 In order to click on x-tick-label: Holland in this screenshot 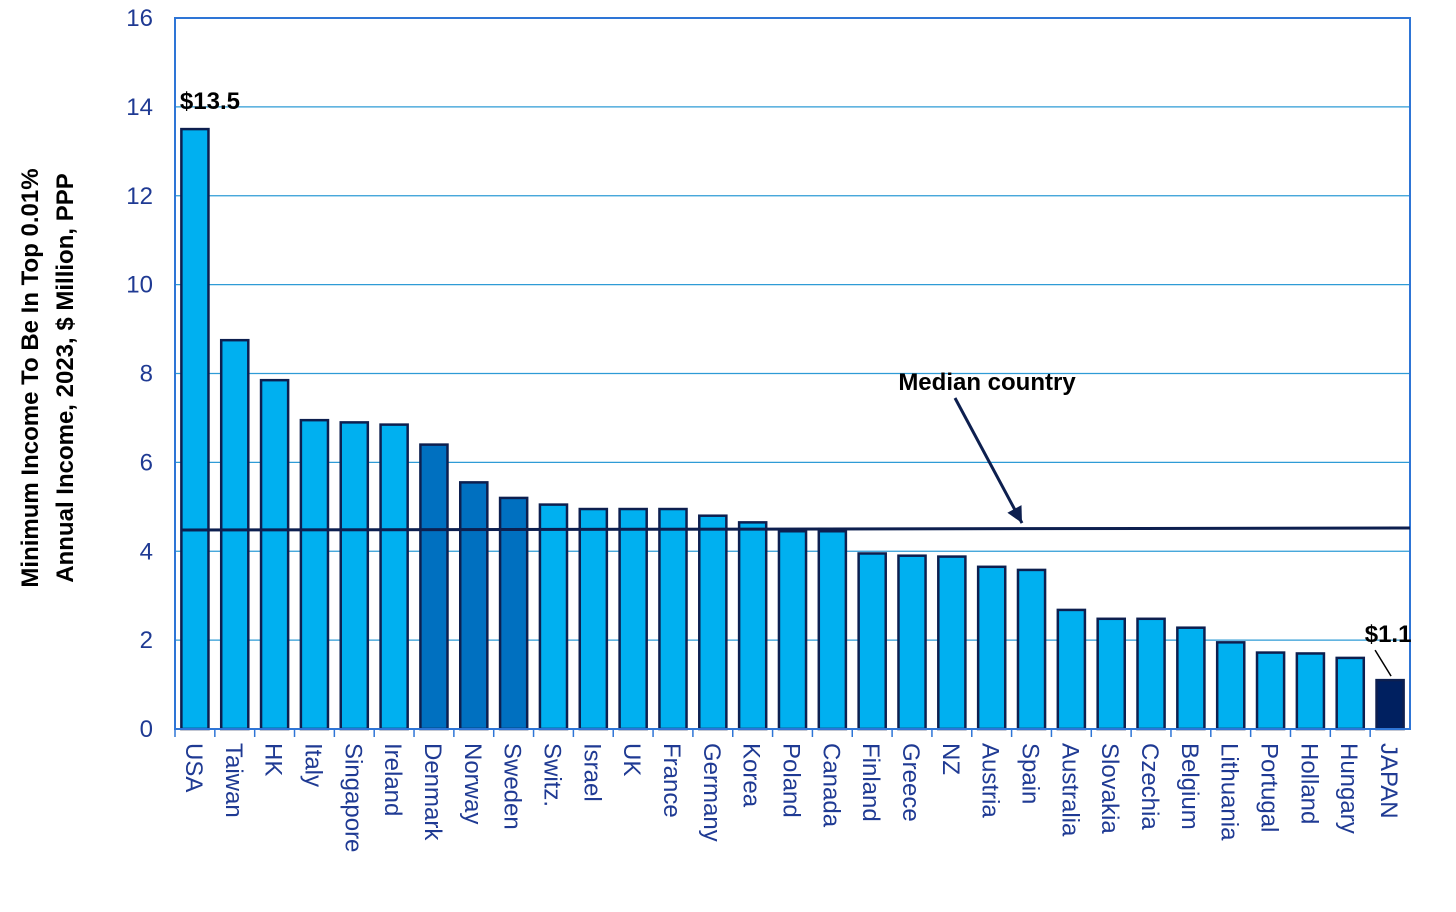, I will do `click(1308, 783)`.